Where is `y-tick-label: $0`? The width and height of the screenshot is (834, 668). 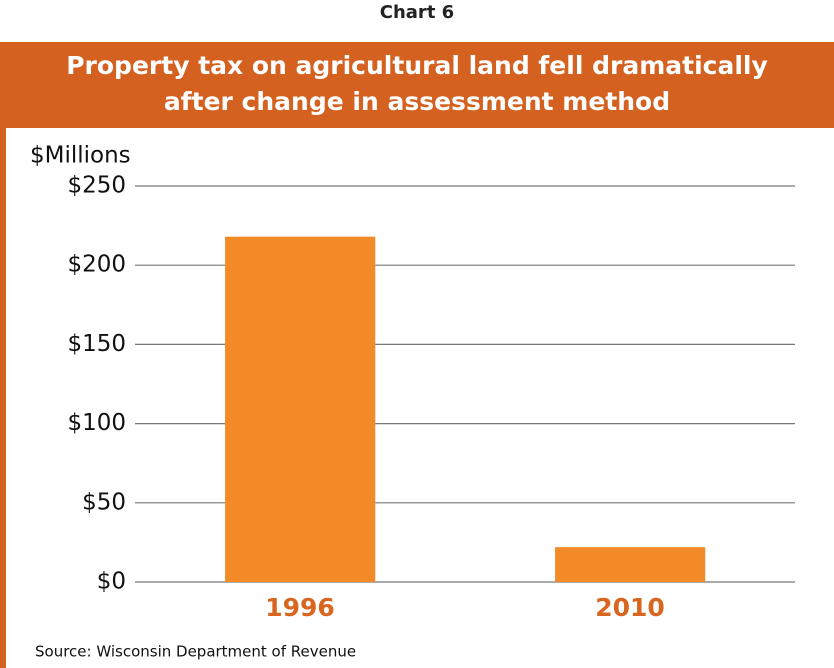 y-tick-label: $0 is located at coordinates (111, 582).